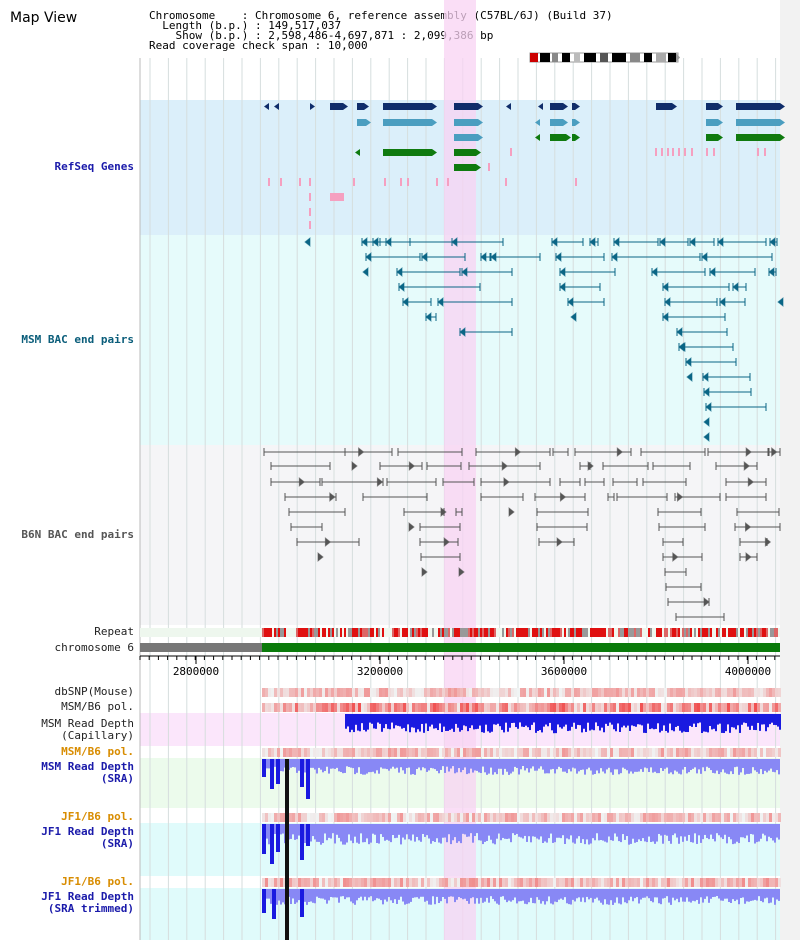  I want to click on jf1-sra-peak, so click(272, 844).